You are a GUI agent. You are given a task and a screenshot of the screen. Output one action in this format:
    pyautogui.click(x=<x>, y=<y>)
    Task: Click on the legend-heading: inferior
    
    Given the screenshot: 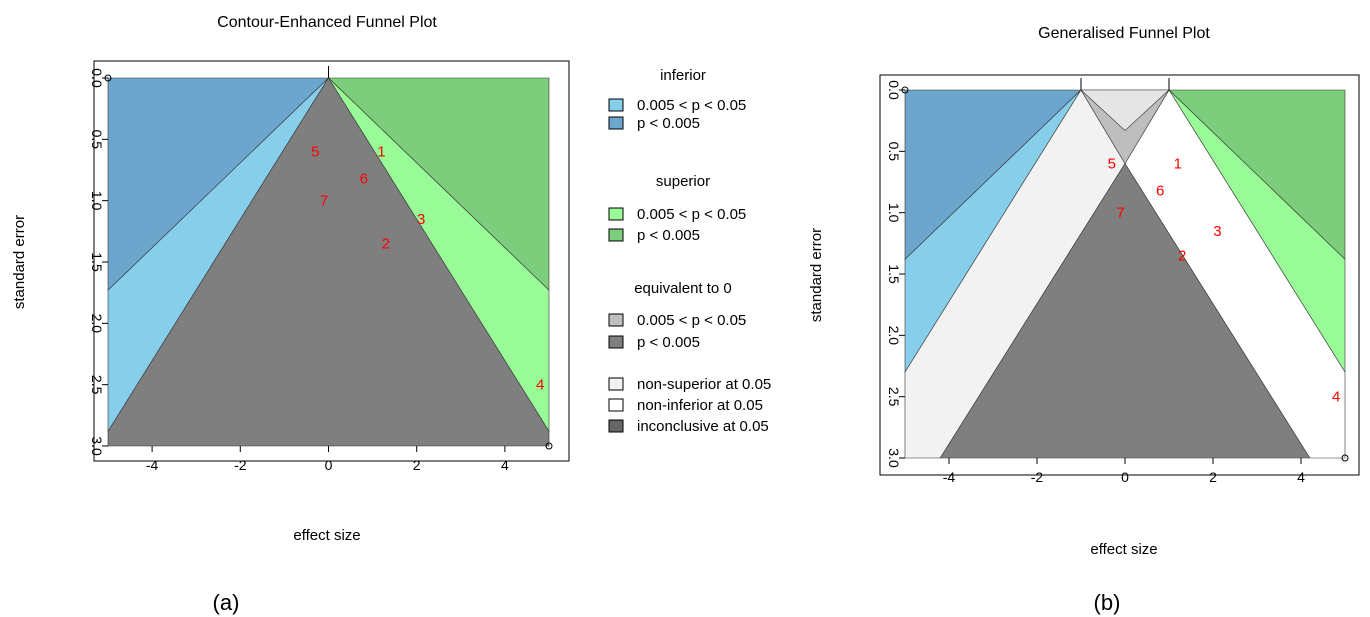 What is the action you would take?
    pyautogui.click(x=683, y=75)
    